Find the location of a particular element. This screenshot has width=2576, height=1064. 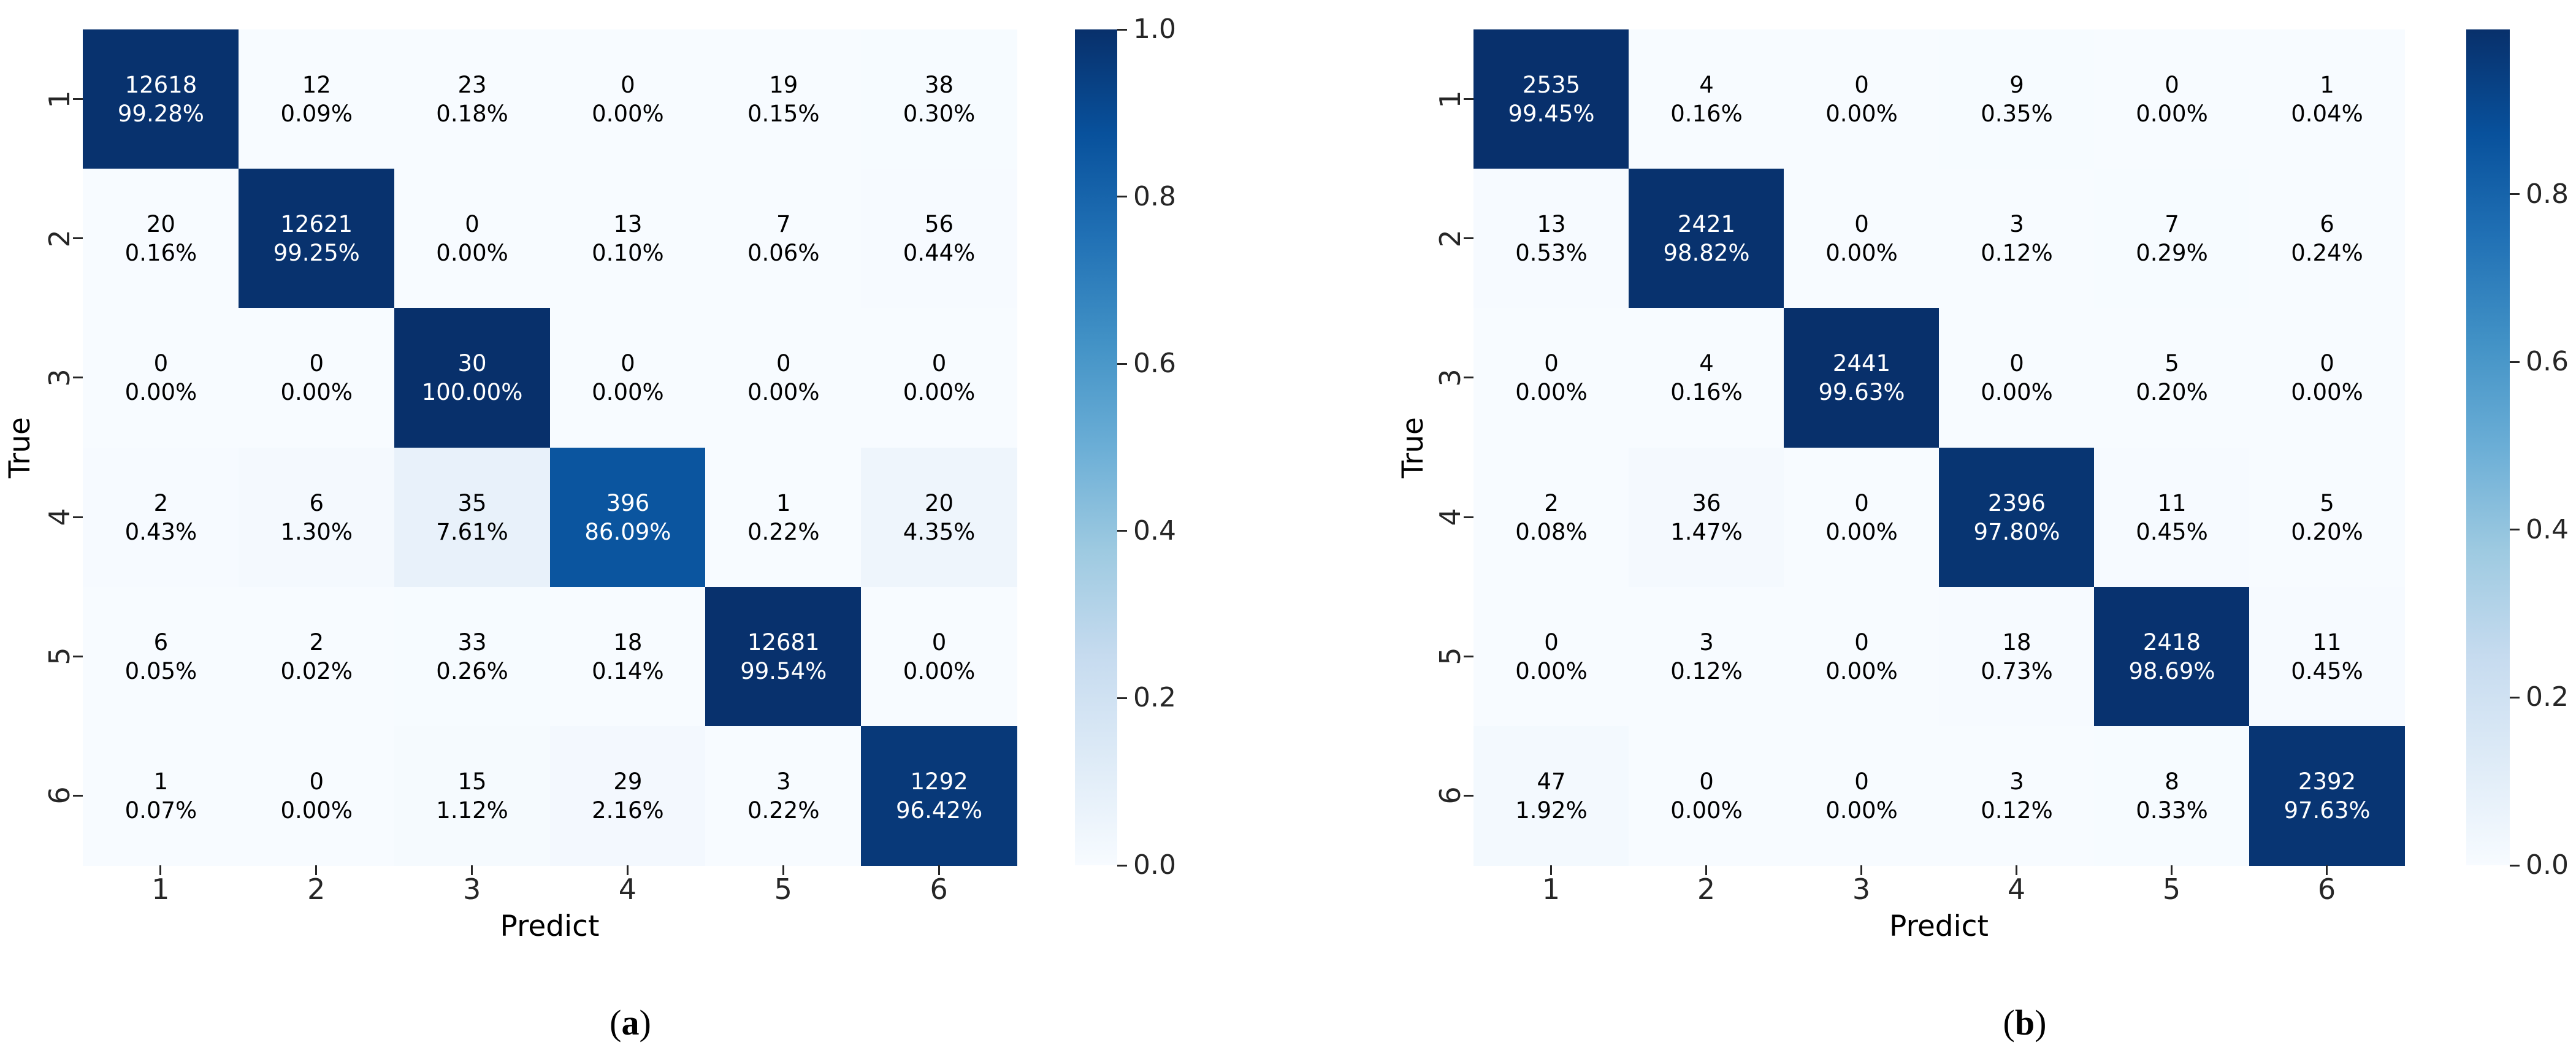

matrix-cell: 9 0.35% is located at coordinates (2017, 100).